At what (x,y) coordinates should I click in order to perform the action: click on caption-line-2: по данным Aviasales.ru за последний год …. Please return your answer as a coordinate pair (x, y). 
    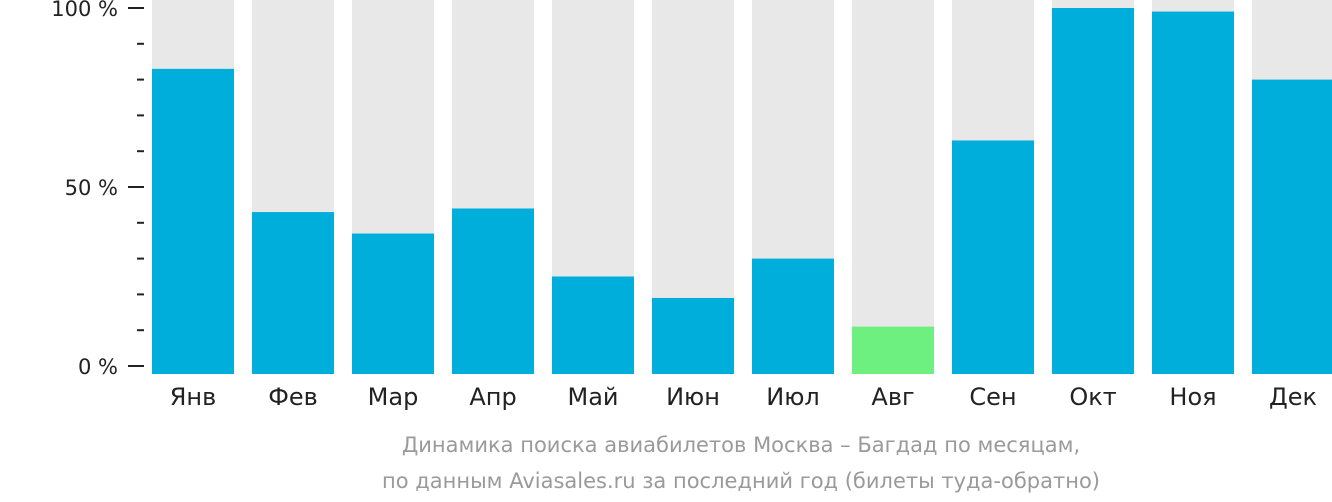
    Looking at the image, I should click on (741, 481).